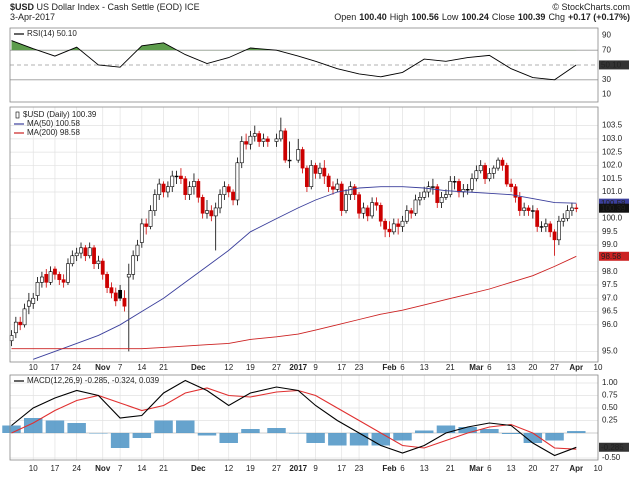 The width and height of the screenshot is (640, 477). What do you see at coordinates (120, 468) in the screenshot?
I see `x-tick-label: 7` at bounding box center [120, 468].